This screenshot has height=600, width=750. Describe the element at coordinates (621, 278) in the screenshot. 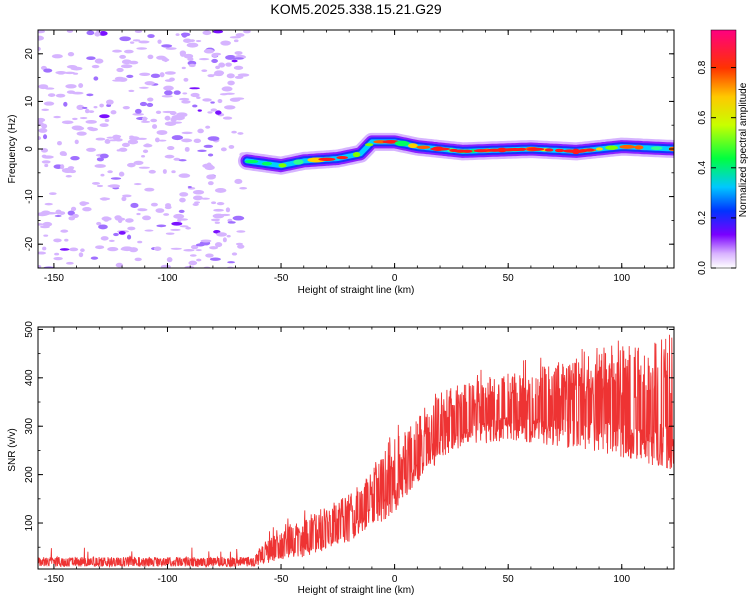

I see `x-tick-label: 100` at that location.